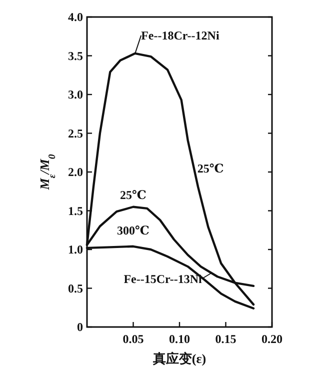  What do you see at coordinates (75, 55) in the screenshot?
I see `y-tick-label: 3.5` at bounding box center [75, 55].